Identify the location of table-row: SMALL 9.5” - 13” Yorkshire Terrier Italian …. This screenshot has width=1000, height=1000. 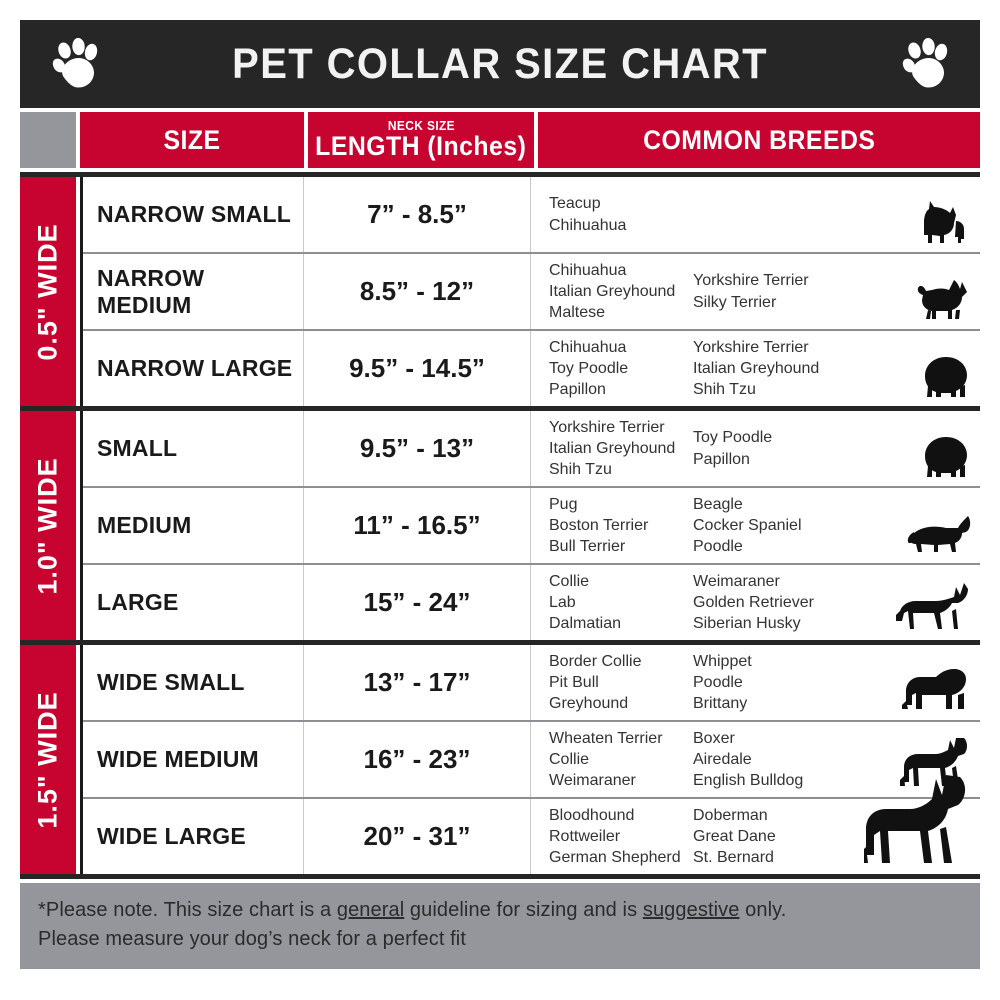
(531, 449).